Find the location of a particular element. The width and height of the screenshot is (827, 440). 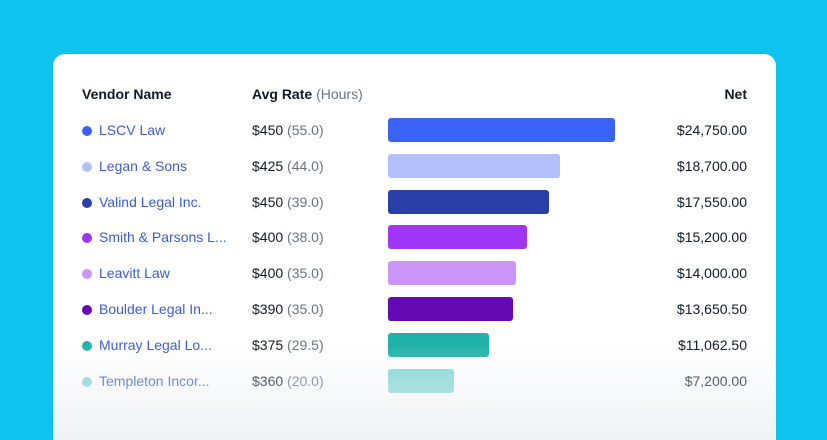

net-value: $11,062.50 is located at coordinates (712, 344).